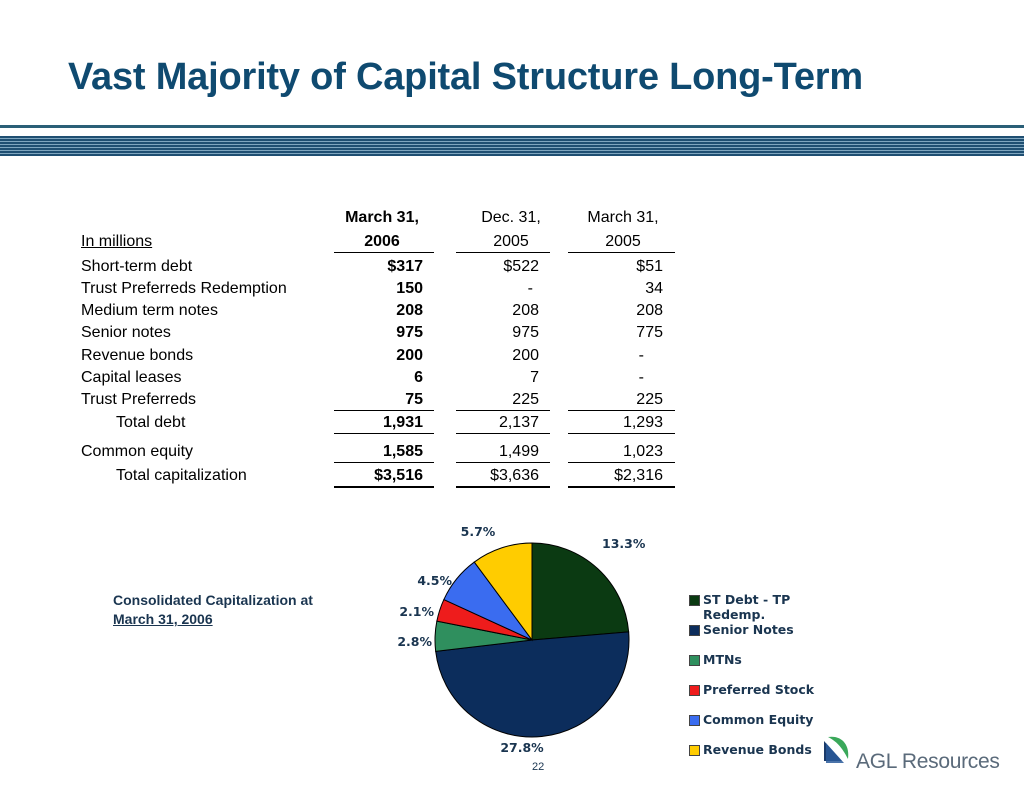 This screenshot has height=791, width=1024. What do you see at coordinates (649, 332) in the screenshot?
I see `row-value-mar2005: 775` at bounding box center [649, 332].